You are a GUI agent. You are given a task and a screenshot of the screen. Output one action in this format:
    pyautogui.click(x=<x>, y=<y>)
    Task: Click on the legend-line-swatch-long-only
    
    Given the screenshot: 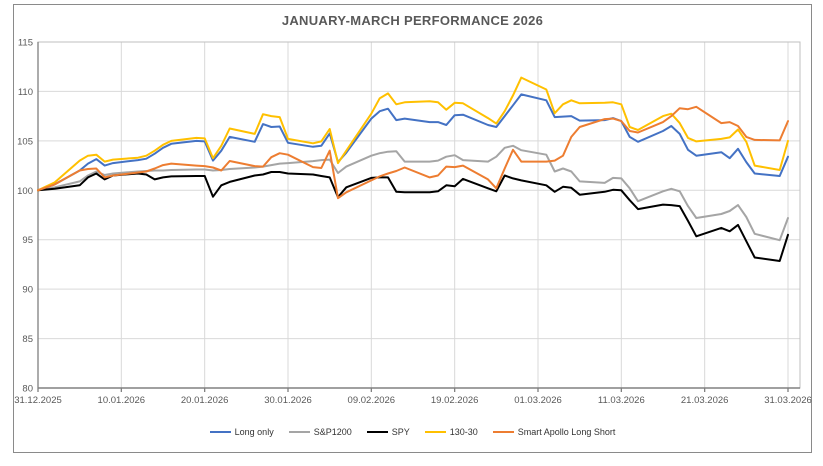 What is the action you would take?
    pyautogui.click(x=220, y=432)
    